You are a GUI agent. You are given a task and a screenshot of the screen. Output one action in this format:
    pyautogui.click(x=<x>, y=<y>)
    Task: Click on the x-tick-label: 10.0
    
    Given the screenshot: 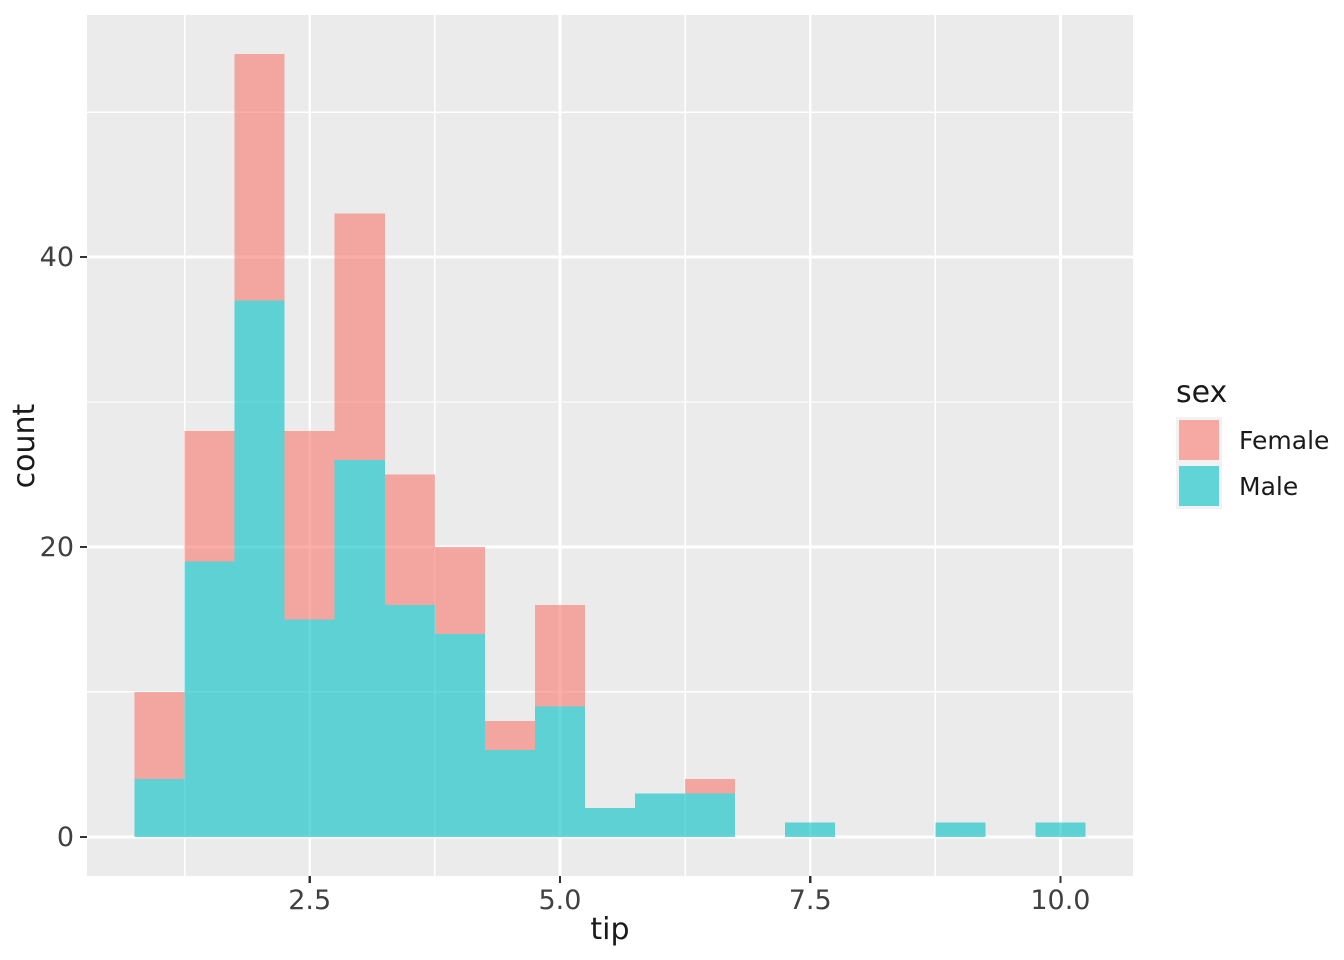 What is the action you would take?
    pyautogui.click(x=1060, y=900)
    